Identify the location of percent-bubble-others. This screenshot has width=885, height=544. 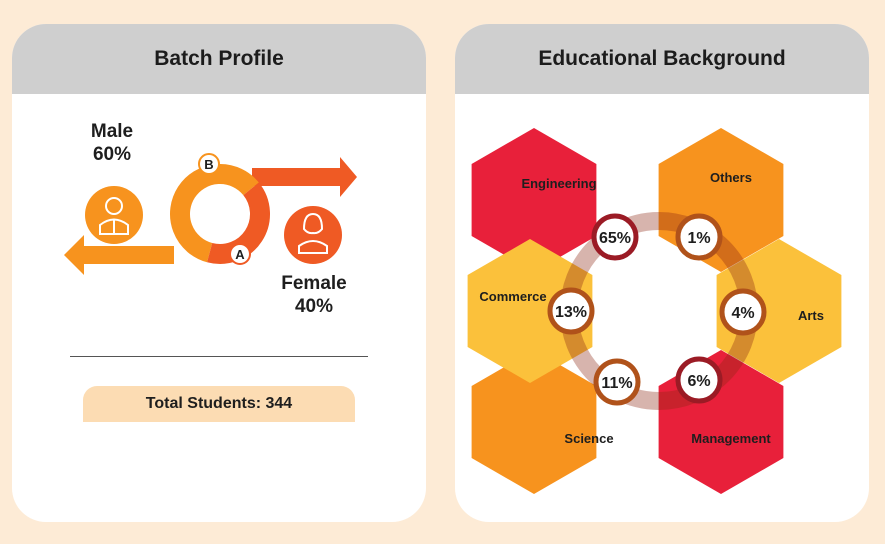
(699, 237).